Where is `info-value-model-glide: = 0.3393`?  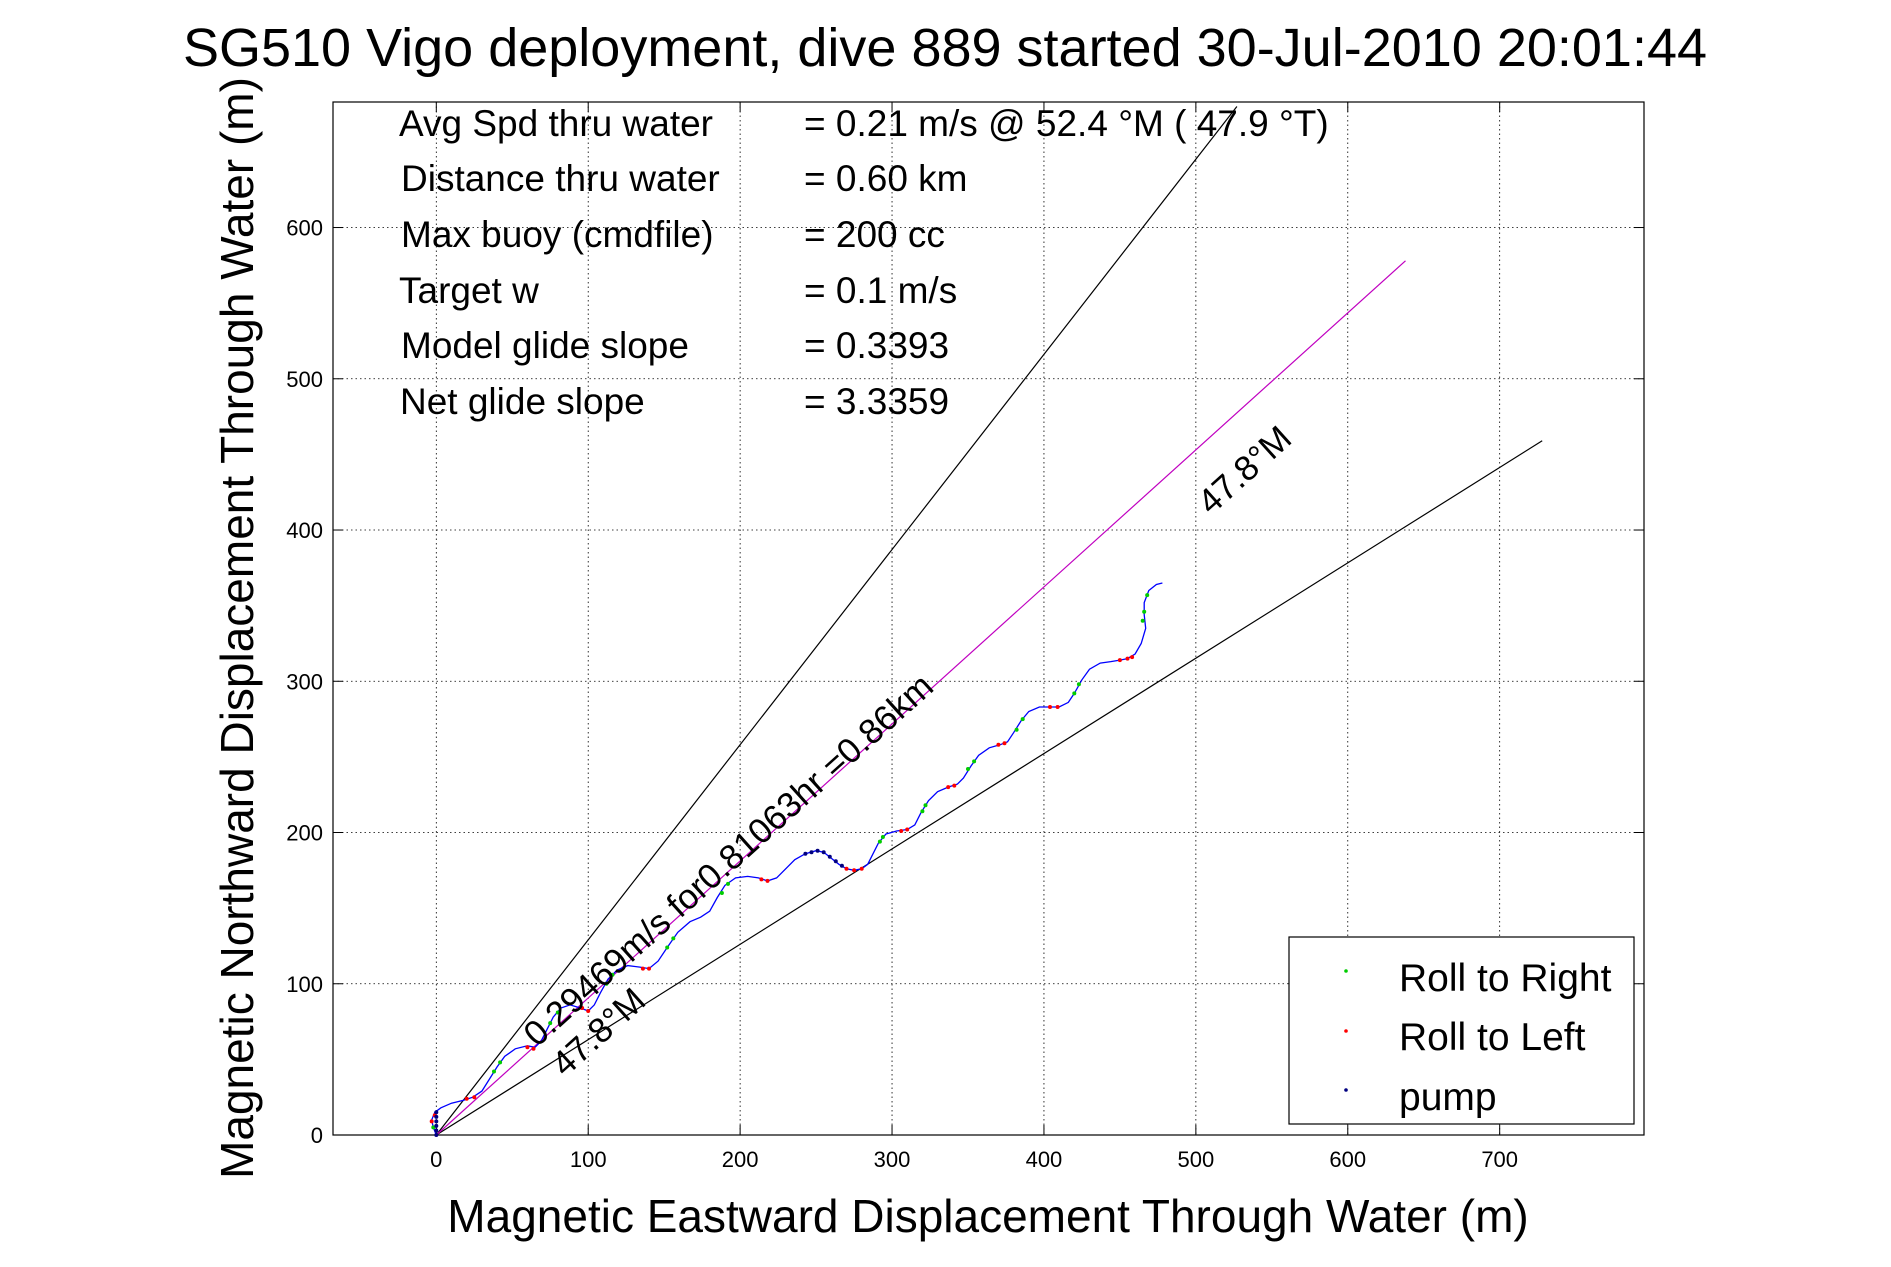
info-value-model-glide: = 0.3393 is located at coordinates (876, 345).